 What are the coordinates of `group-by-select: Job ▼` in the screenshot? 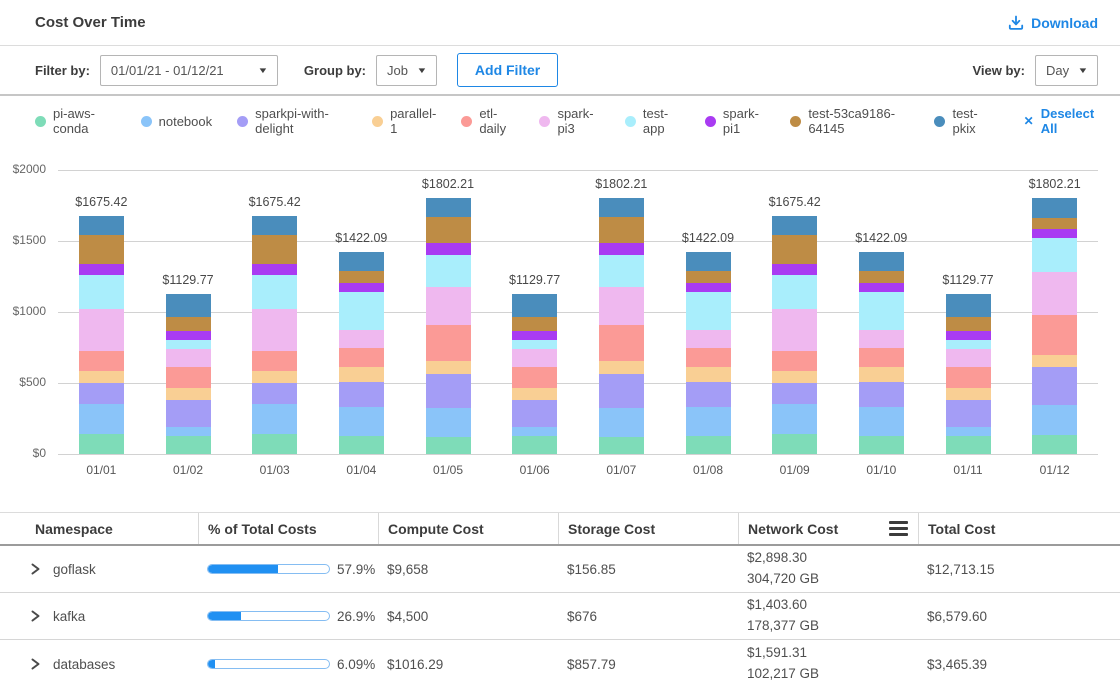 It's located at (406, 70).